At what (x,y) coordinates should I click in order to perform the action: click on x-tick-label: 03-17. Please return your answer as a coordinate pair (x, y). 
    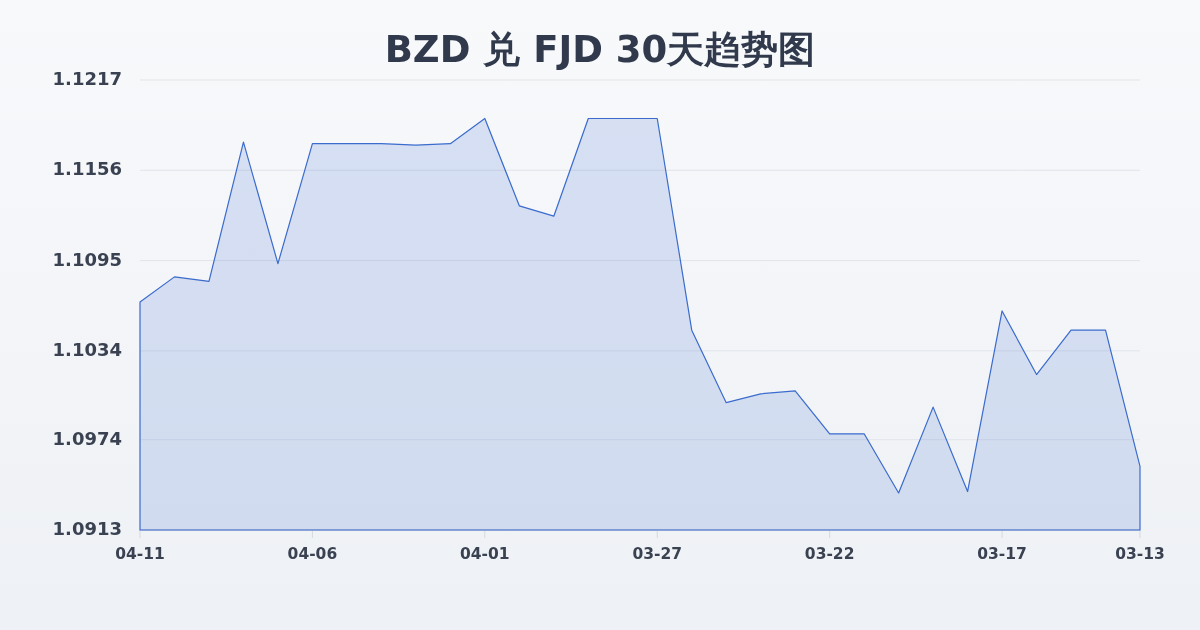
    Looking at the image, I should click on (1002, 554).